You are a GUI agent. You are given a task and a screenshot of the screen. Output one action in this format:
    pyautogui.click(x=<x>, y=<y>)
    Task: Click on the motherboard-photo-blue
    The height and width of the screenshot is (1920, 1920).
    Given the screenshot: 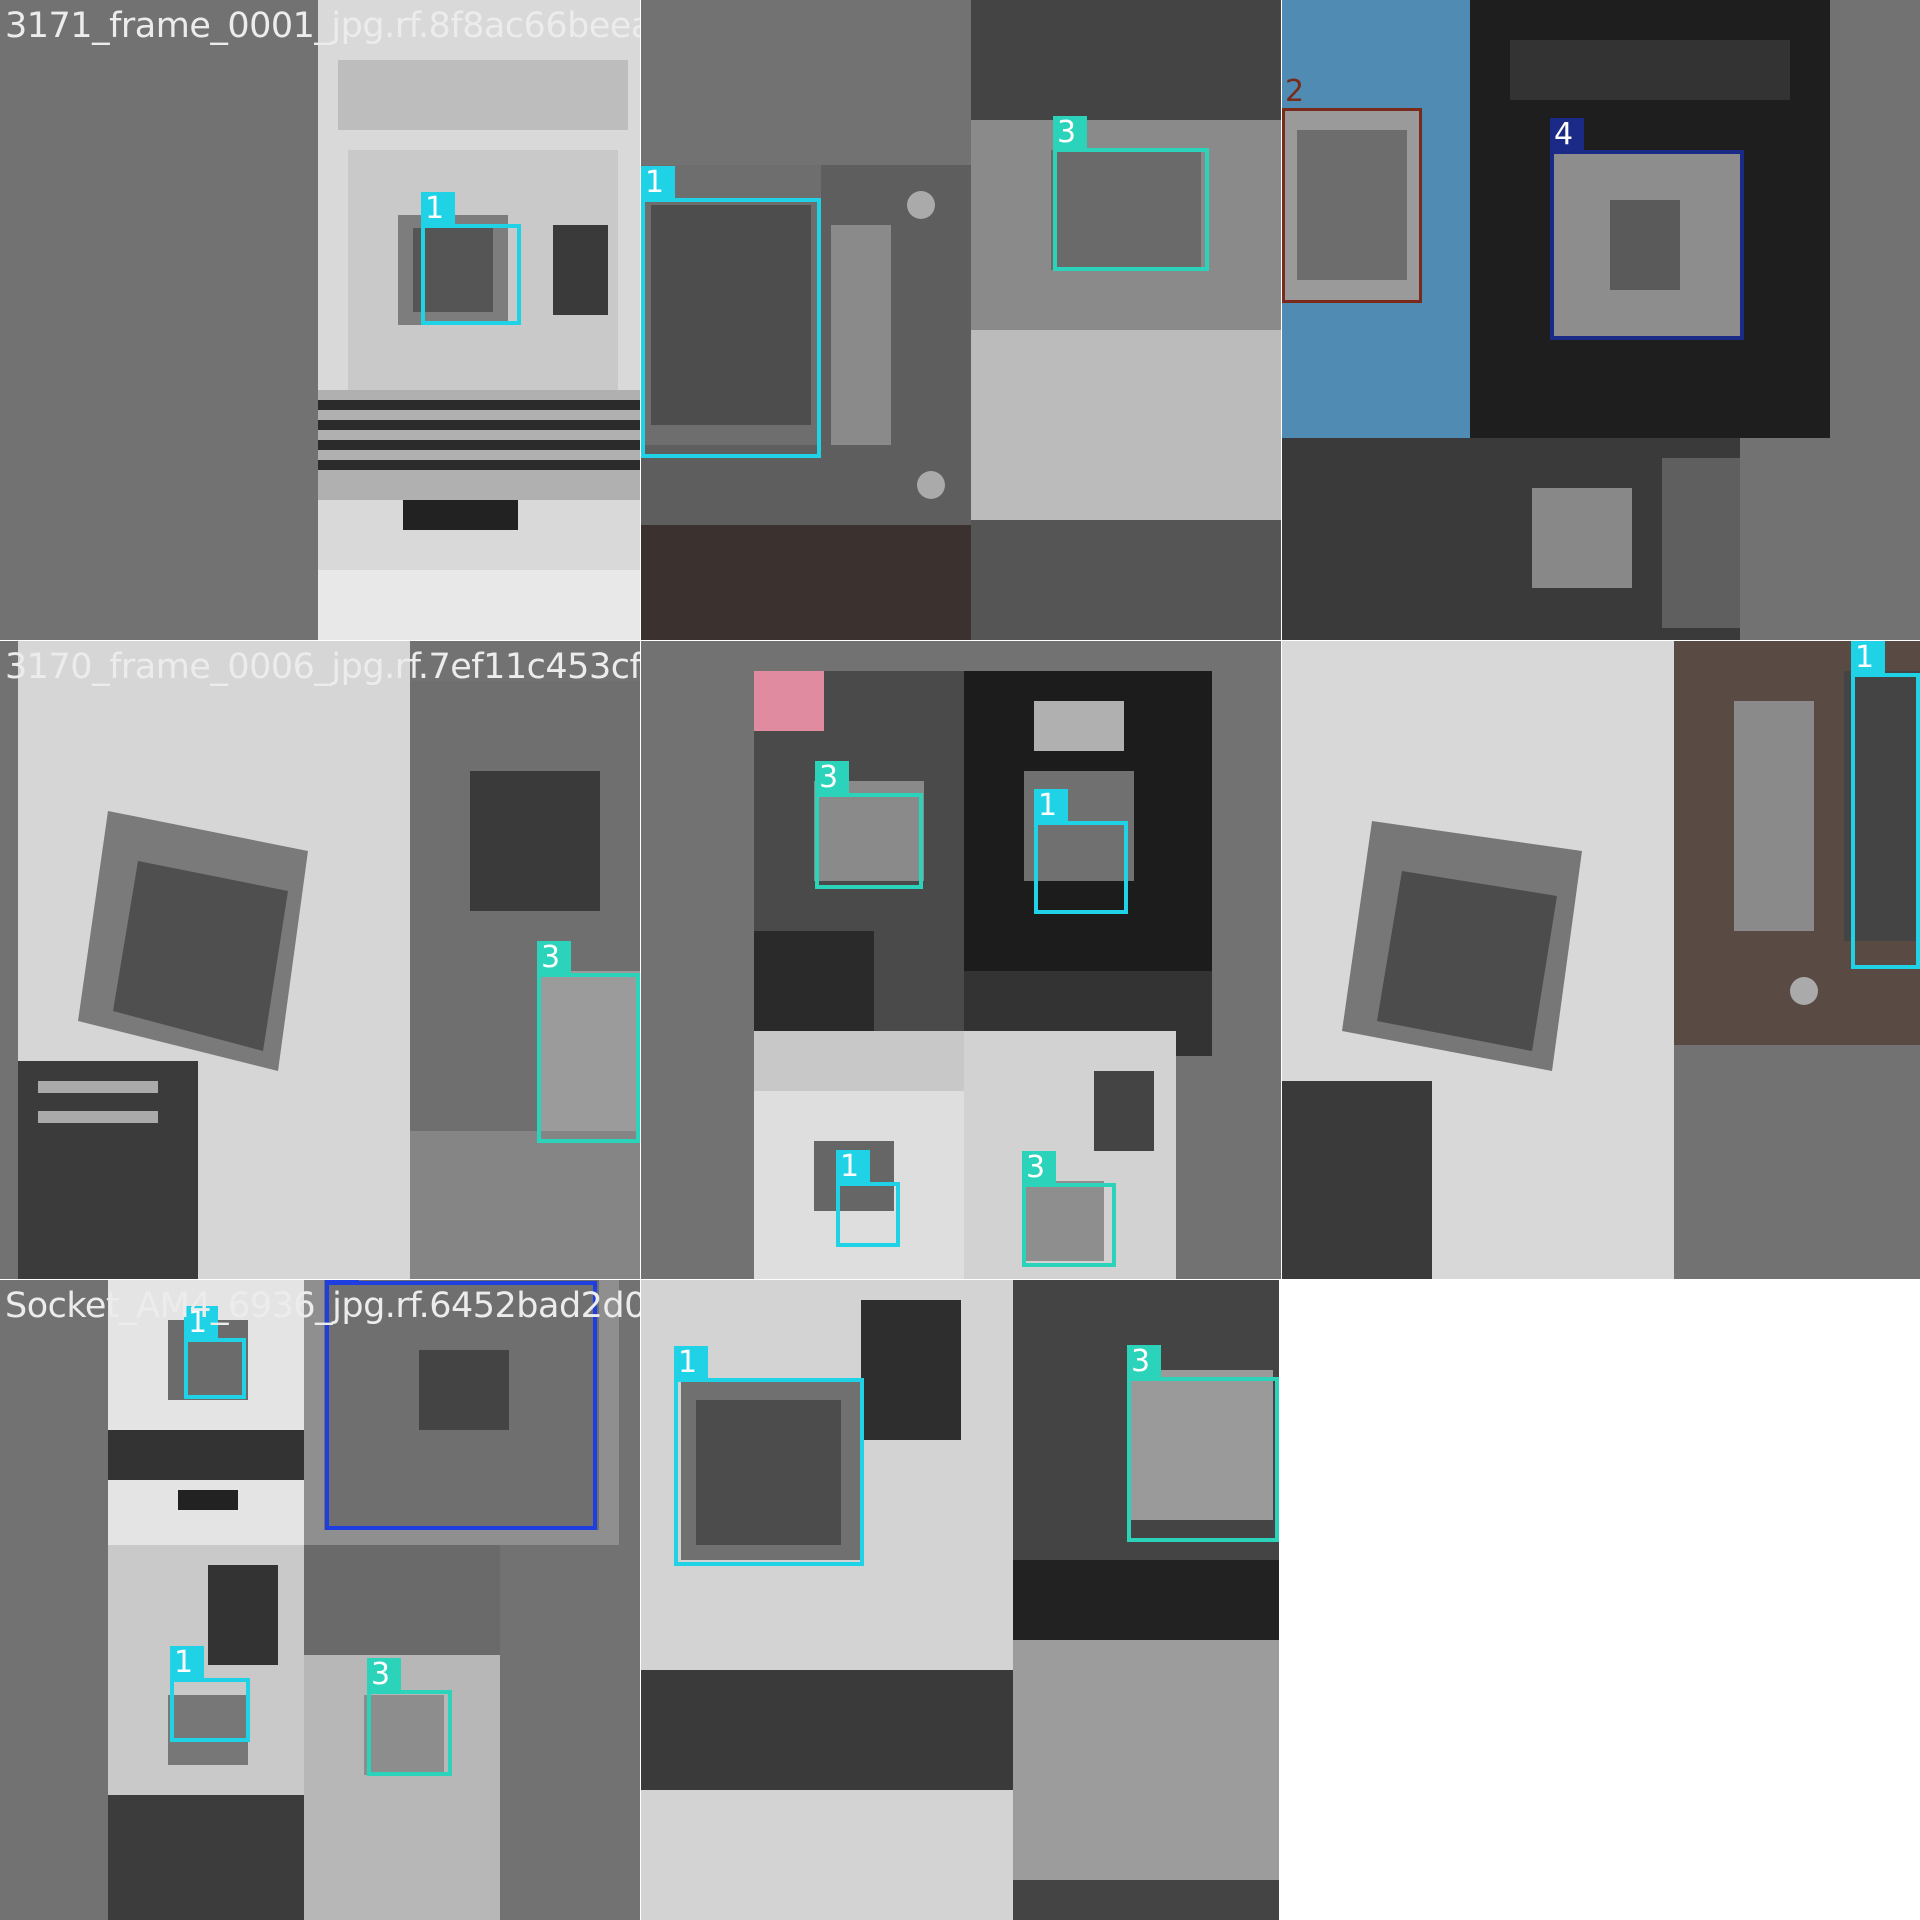 What is the action you would take?
    pyautogui.click(x=1376, y=220)
    